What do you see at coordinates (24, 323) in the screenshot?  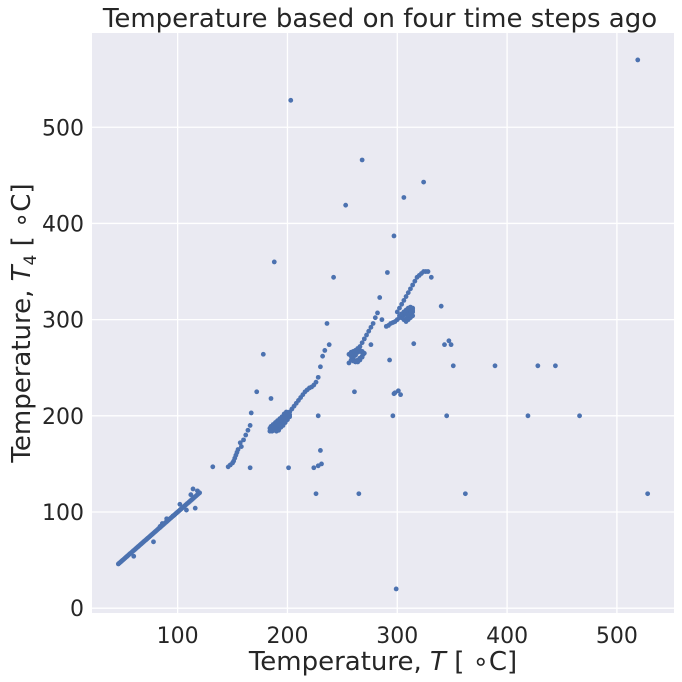 I see `y-axis-title: Temperature, T4 [ ∘C]` at bounding box center [24, 323].